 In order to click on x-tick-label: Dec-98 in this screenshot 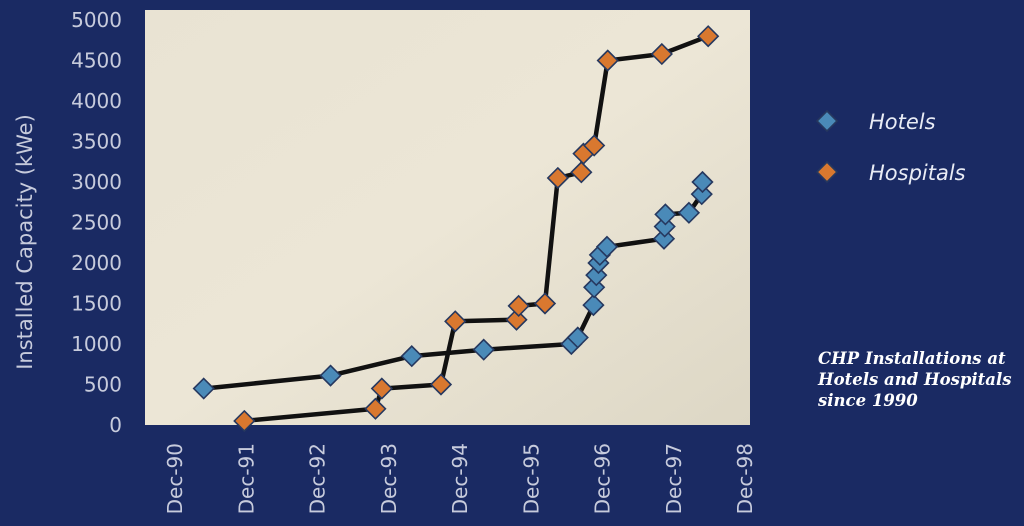, I will do `click(745, 478)`.